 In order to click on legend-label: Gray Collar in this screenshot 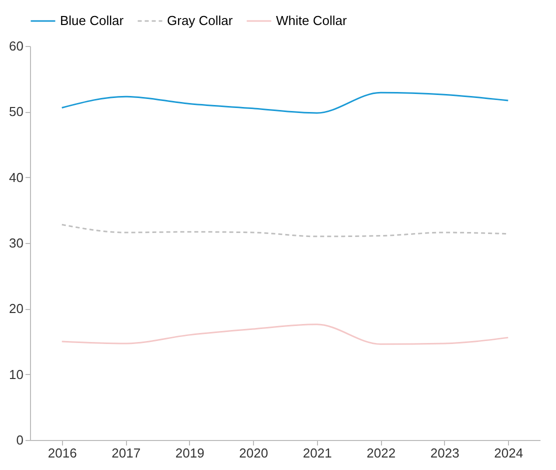, I will do `click(200, 20)`.